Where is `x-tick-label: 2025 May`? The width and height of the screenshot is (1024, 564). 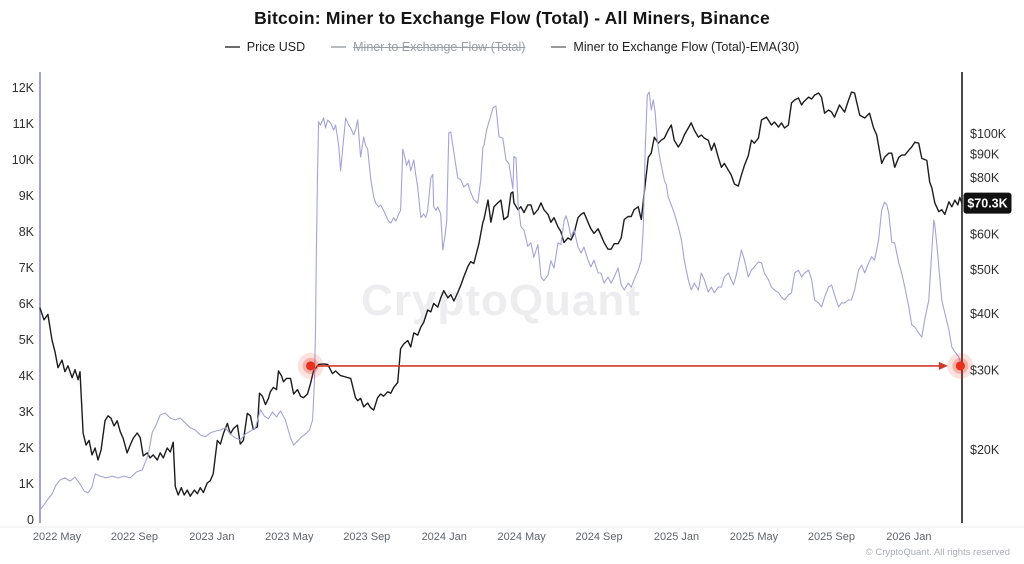
x-tick-label: 2025 May is located at coordinates (754, 537).